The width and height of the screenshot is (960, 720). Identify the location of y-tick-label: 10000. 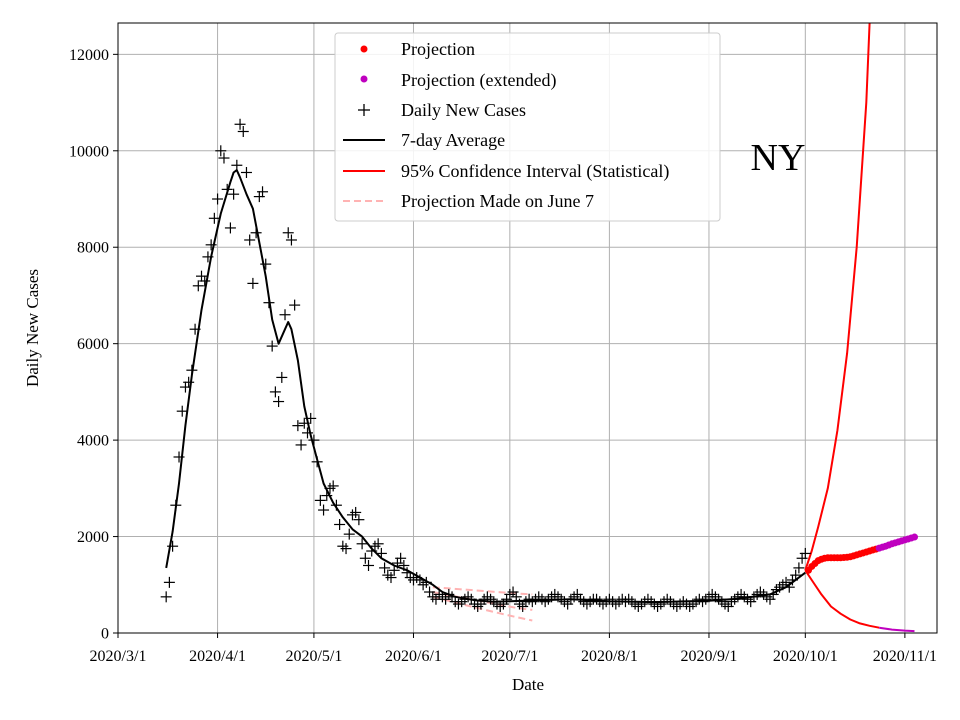
(89, 151).